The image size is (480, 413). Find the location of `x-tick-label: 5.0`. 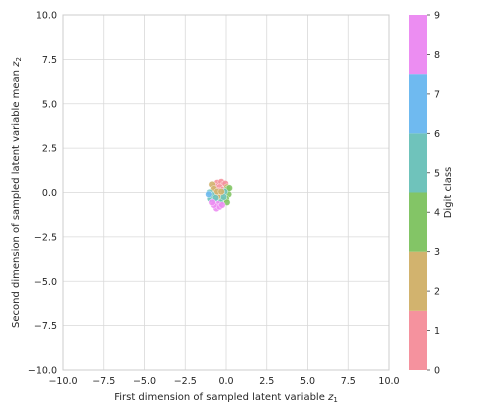

x-tick-label: 5.0 is located at coordinates (307, 381).